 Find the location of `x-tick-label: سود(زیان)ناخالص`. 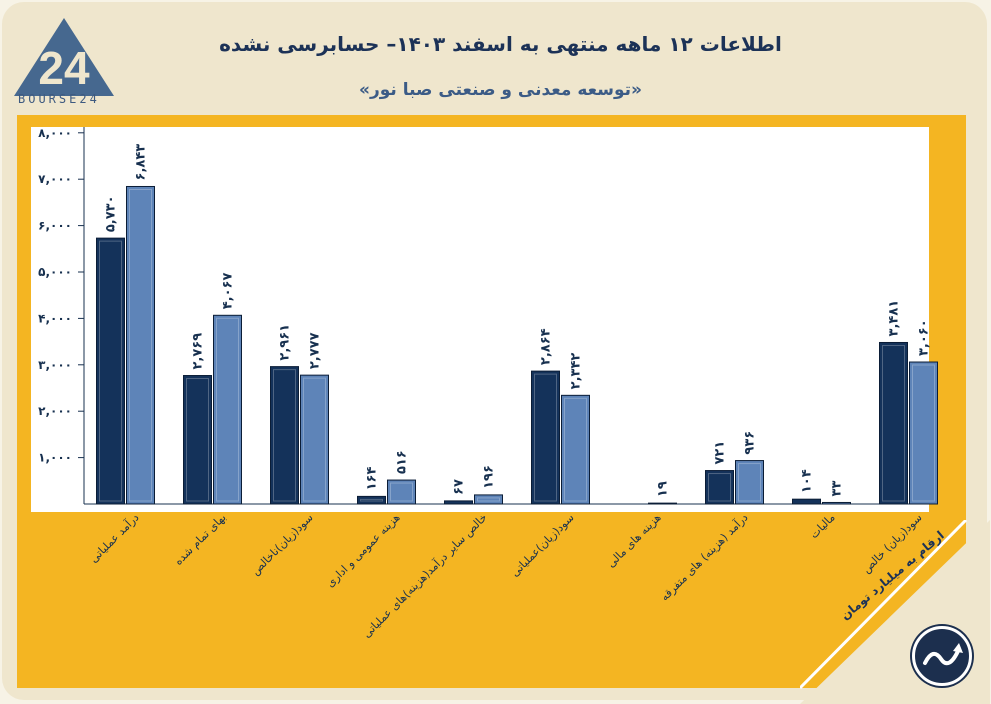

x-tick-label: سود(زیان)ناخالص is located at coordinates (282, 544).